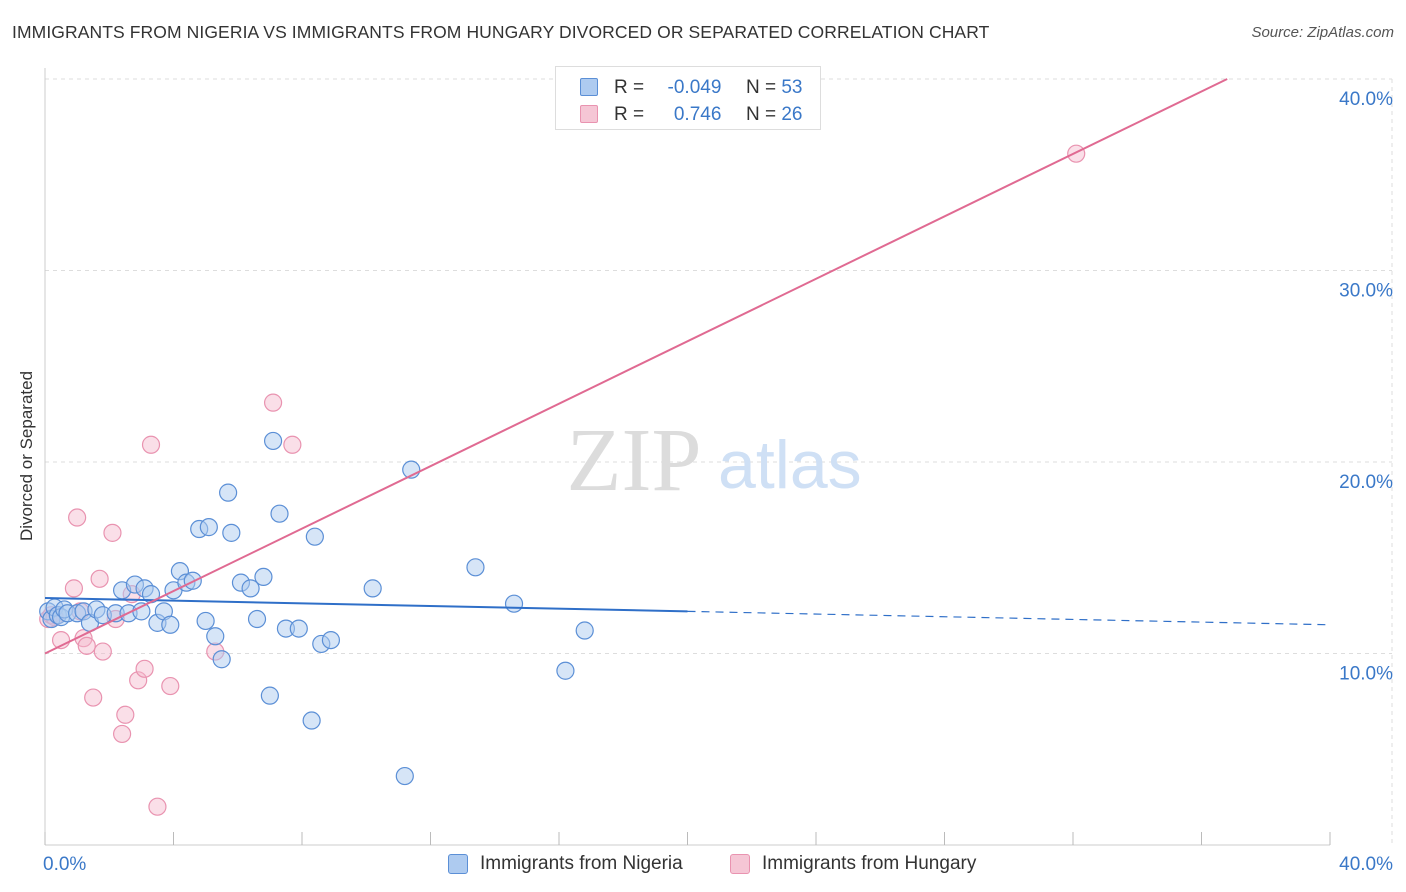 The image size is (1406, 892). What do you see at coordinates (366, 604) in the screenshot?
I see `nigeria-trend-line` at bounding box center [366, 604].